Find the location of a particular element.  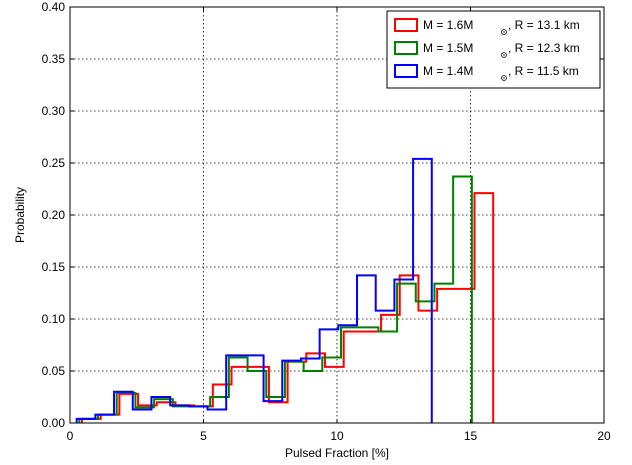

legend-label-radius: , R = 13.1 km is located at coordinates (544, 25).